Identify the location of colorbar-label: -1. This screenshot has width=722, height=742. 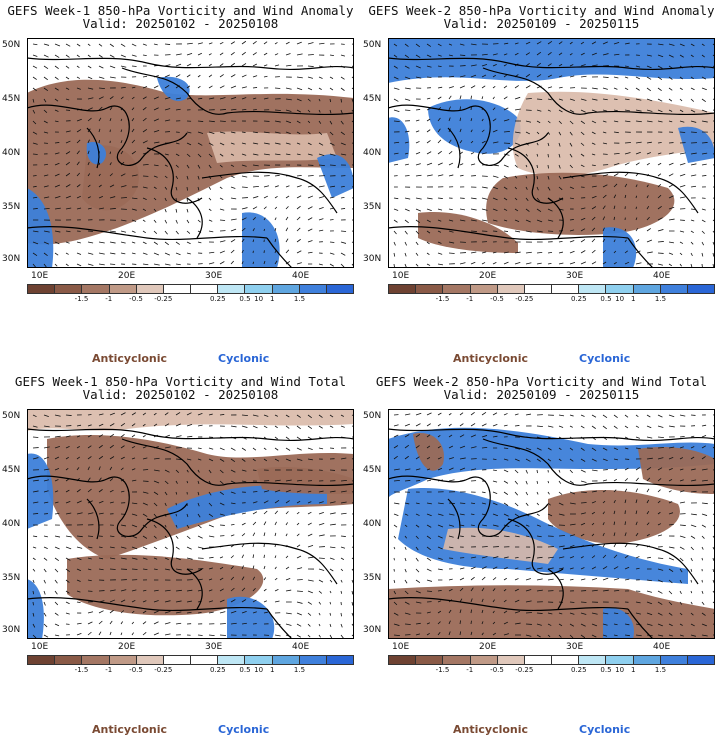
(470, 299).